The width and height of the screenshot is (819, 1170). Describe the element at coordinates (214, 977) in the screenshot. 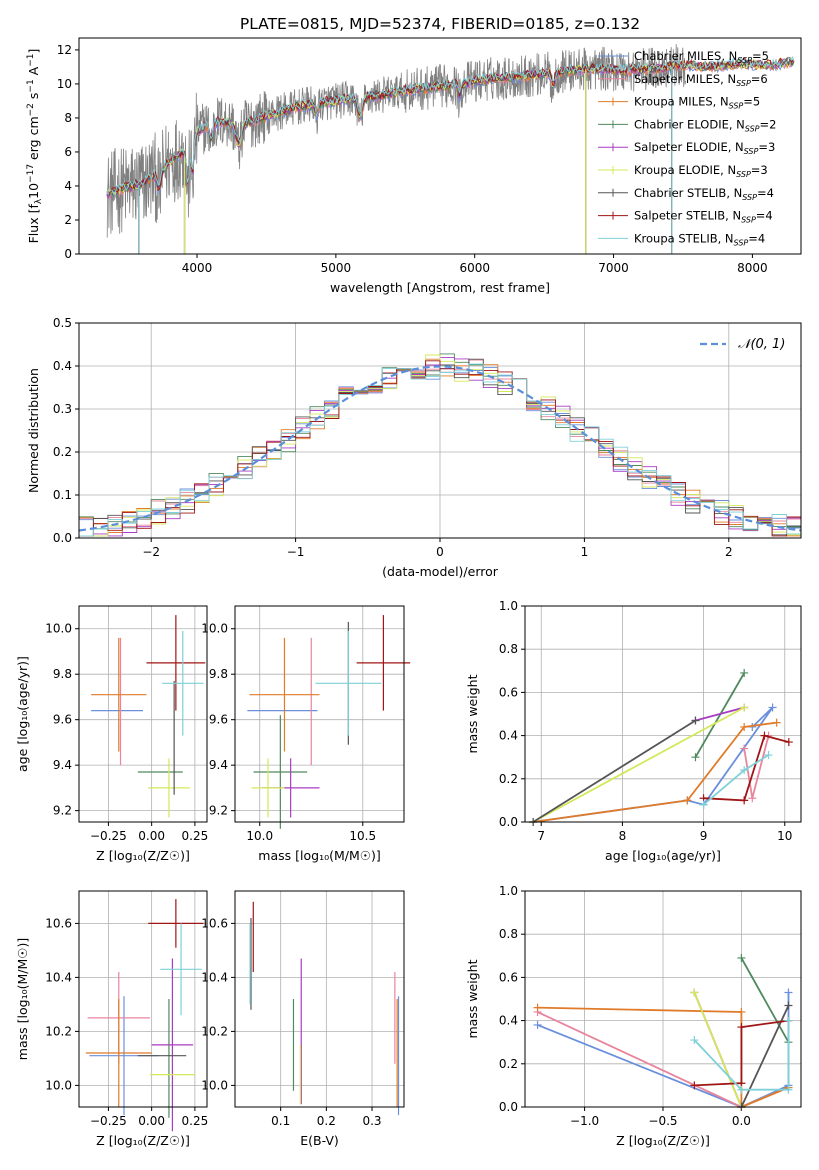

I see `mass_vs_EBV-ytick-label: 10.4` at that location.